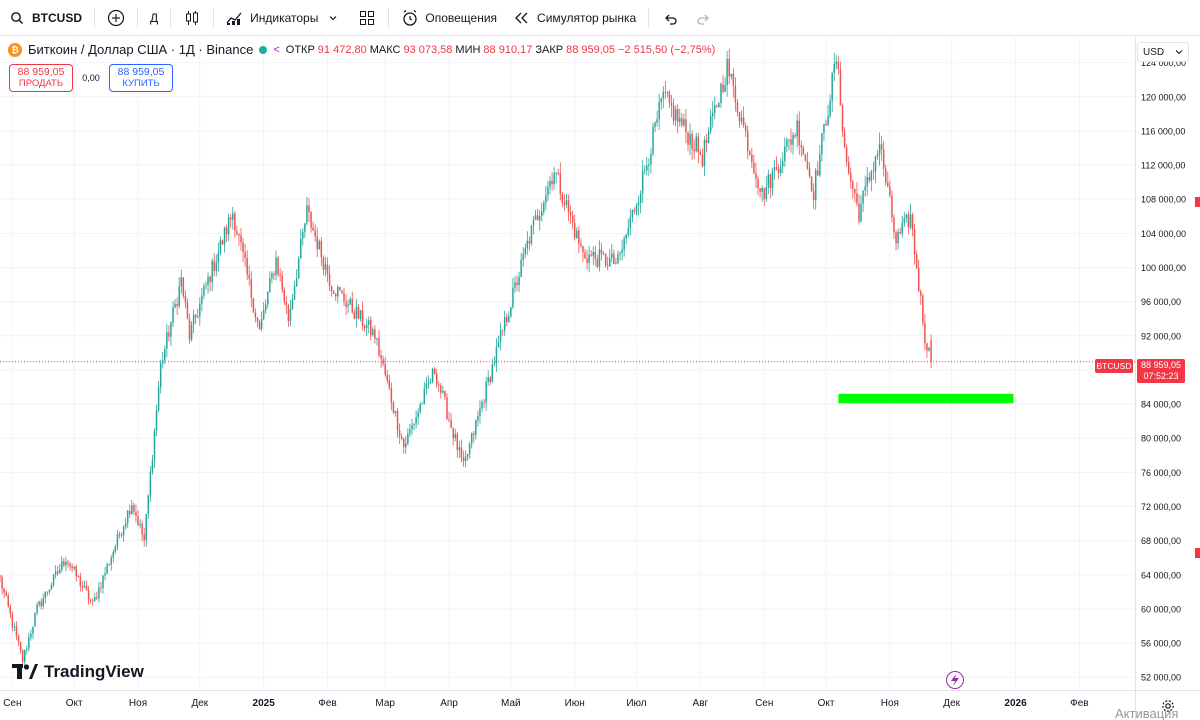  I want to click on alarm-clock-icon, so click(410, 18).